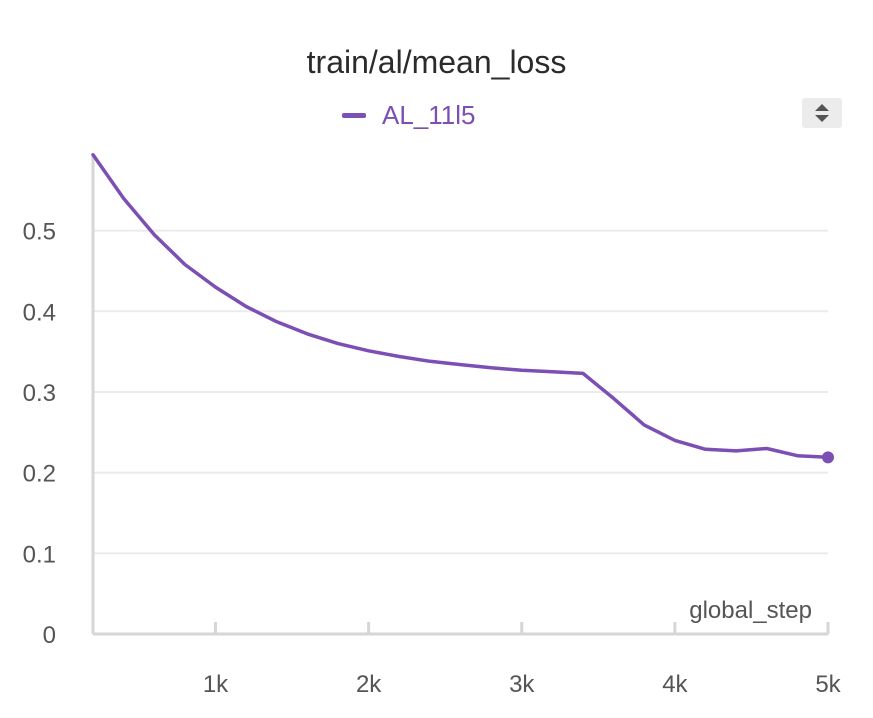 This screenshot has width=873, height=718. What do you see at coordinates (522, 684) in the screenshot?
I see `x-tick-label: 3k` at bounding box center [522, 684].